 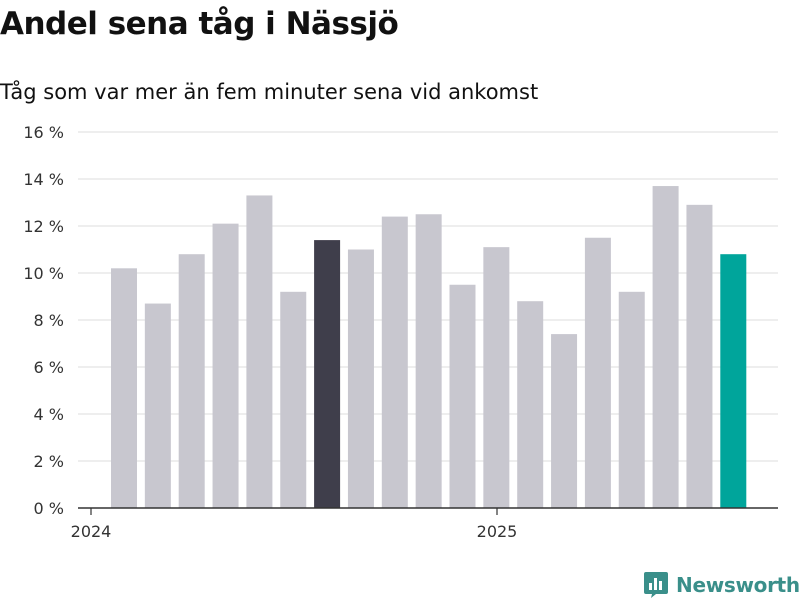 I want to click on y-tick-label: 14 %, so click(x=43, y=179).